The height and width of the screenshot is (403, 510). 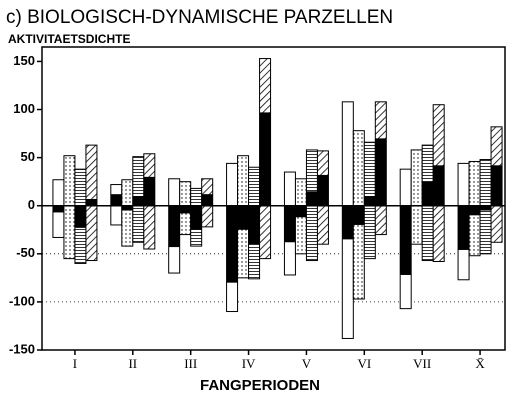 I want to click on x-tick-label: III, so click(x=190, y=363).